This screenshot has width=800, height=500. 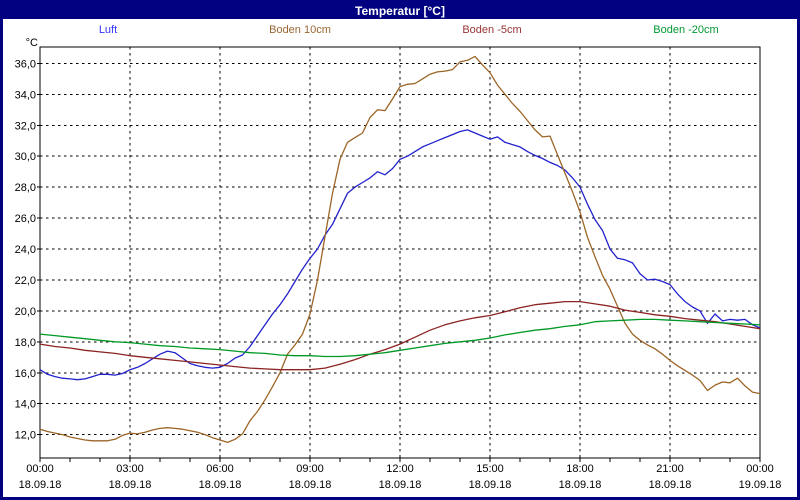 What do you see at coordinates (220, 469) in the screenshot?
I see `x-time-label: 06:00` at bounding box center [220, 469].